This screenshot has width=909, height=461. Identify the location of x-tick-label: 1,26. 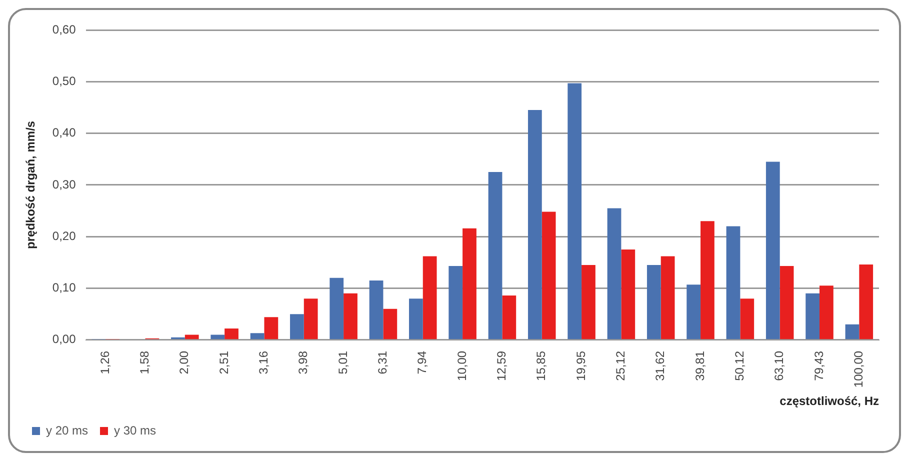
(105, 362).